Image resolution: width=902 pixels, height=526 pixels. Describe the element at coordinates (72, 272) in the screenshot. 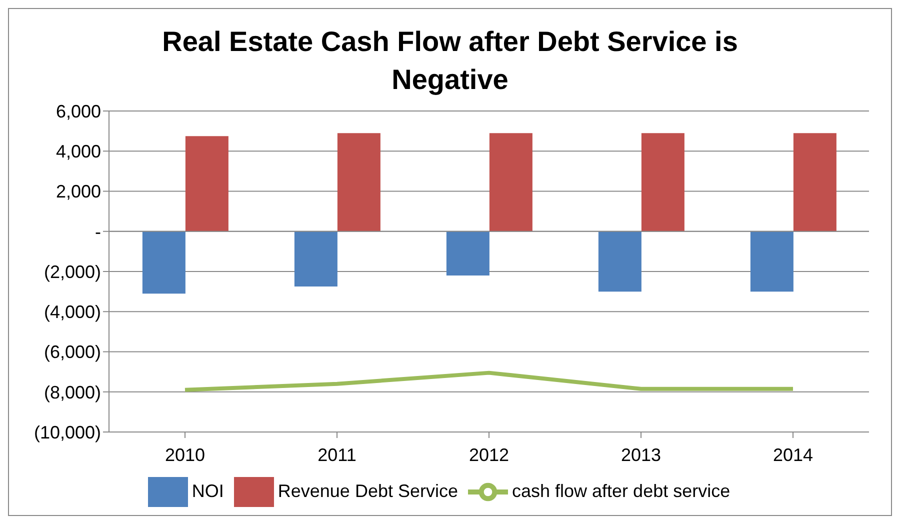

I see `y-tick-label: (2,000)` at that location.